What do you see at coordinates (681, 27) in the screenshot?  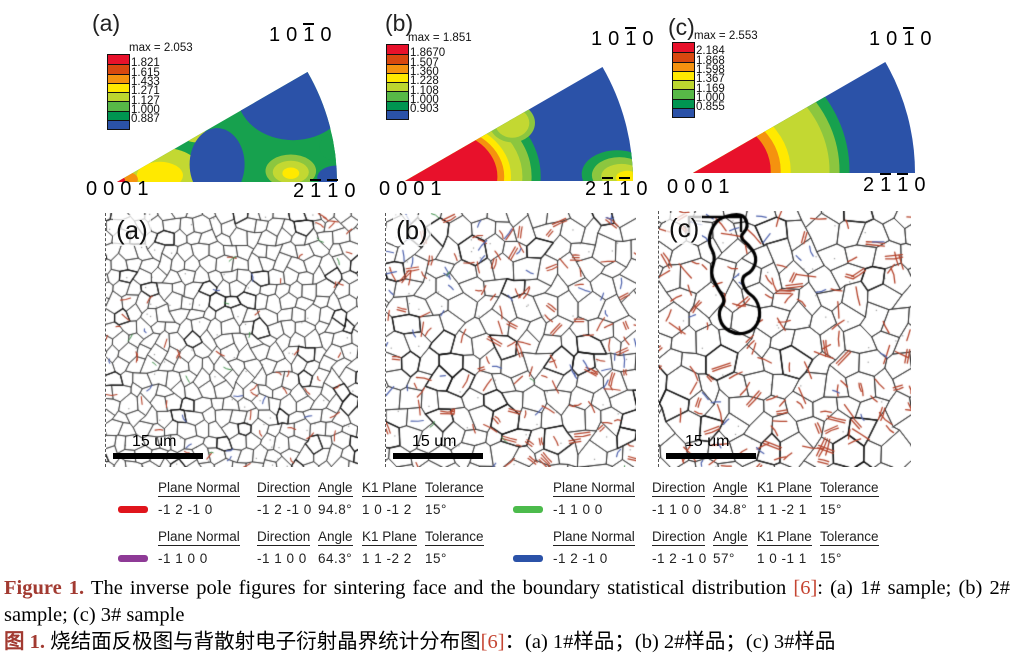 I see `panel-label: (c)` at bounding box center [681, 27].